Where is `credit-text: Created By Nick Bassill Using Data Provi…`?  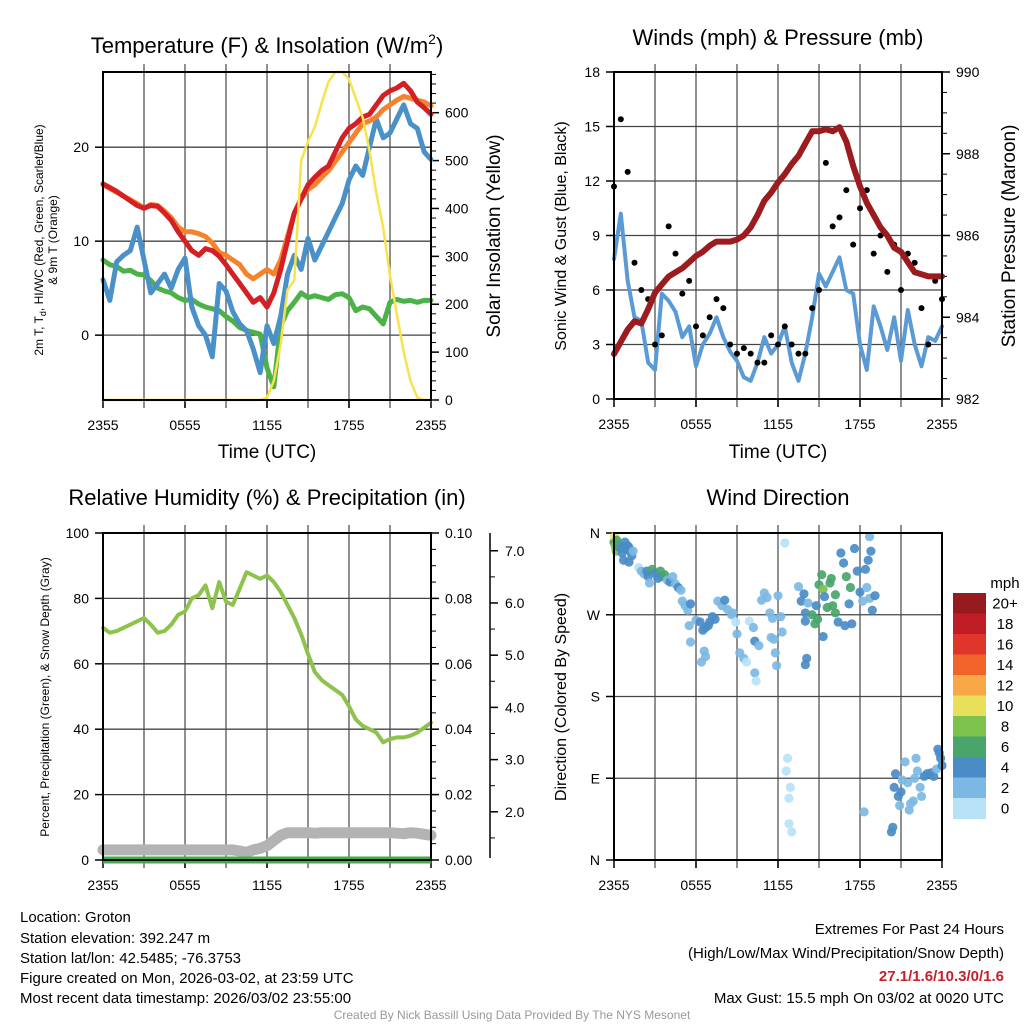 credit-text: Created By Nick Bassill Using Data Provi… is located at coordinates (512, 1015).